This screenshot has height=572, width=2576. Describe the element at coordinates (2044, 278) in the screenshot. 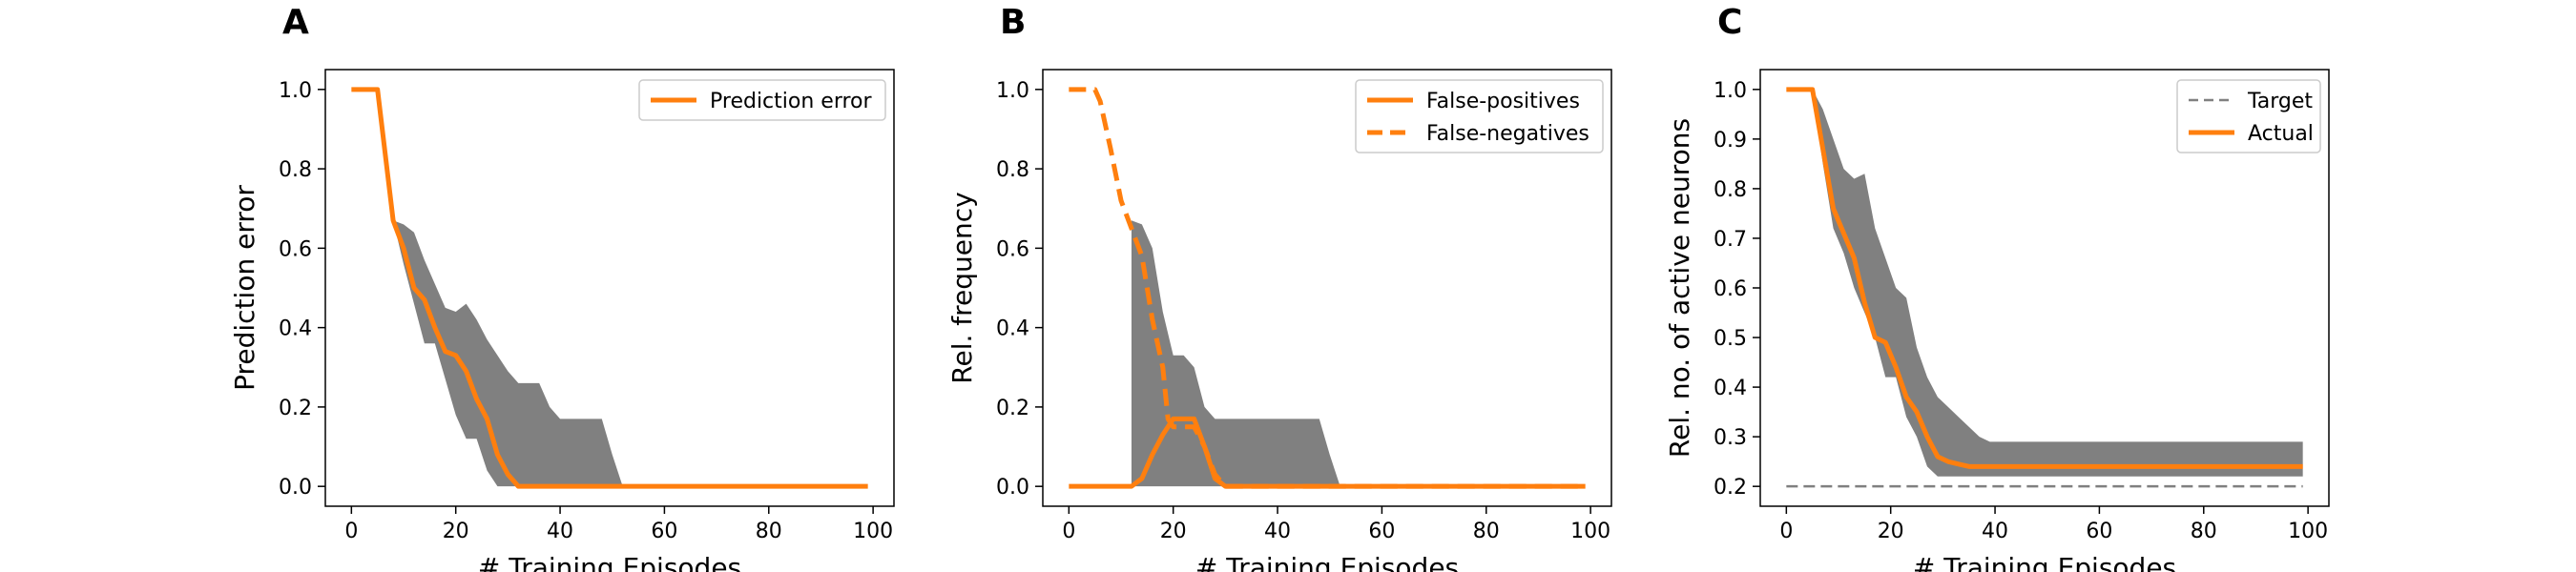

I see `series-line-actual` at that location.